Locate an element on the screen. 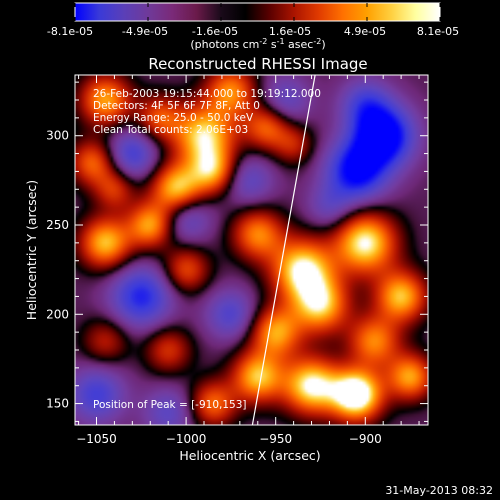 This screenshot has width=500, height=500. colorbar-ticks is located at coordinates (257, 12).